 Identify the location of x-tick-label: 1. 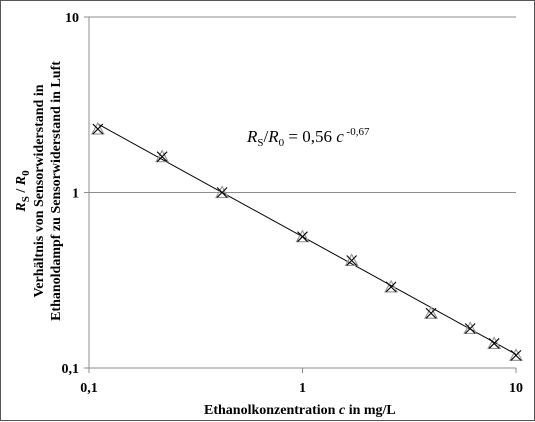
(302, 388).